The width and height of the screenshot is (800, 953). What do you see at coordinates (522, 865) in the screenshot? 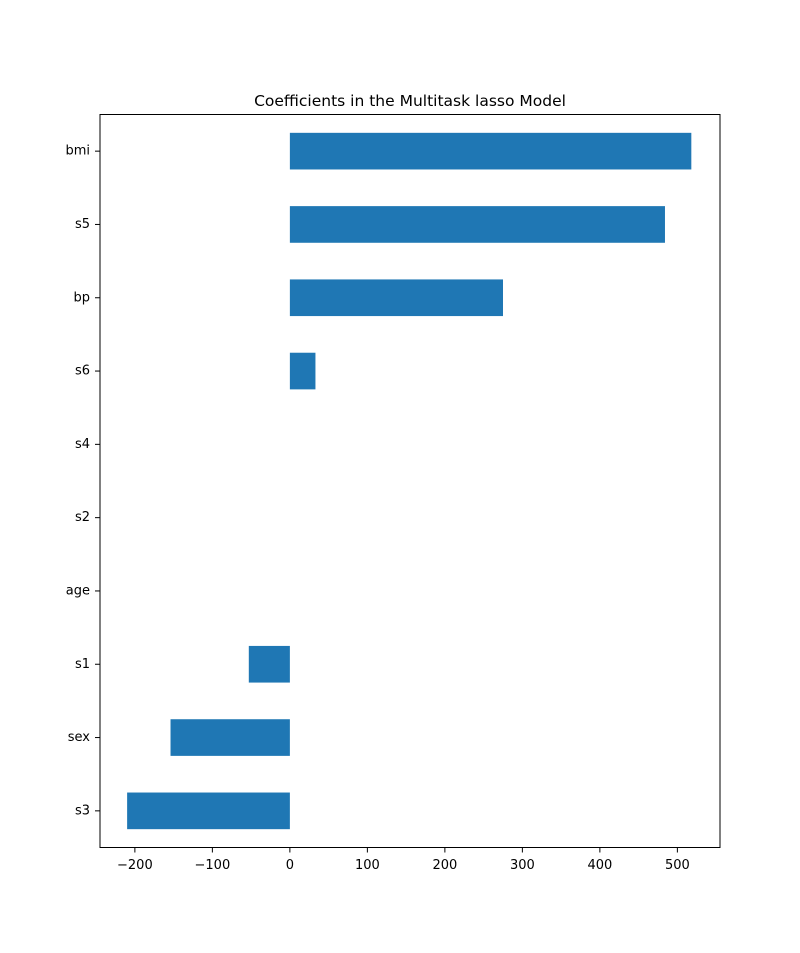
I see `x-tick-label-5: 300` at bounding box center [522, 865].